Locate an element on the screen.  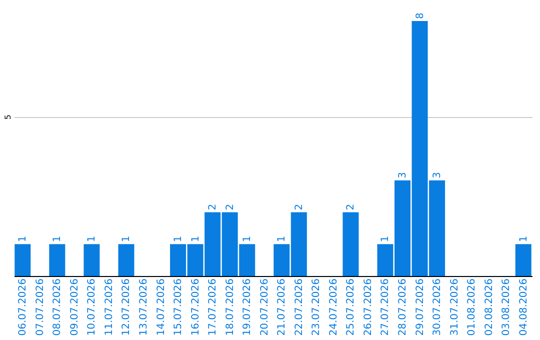
y-tick-label: 5 is located at coordinates (8, 117).